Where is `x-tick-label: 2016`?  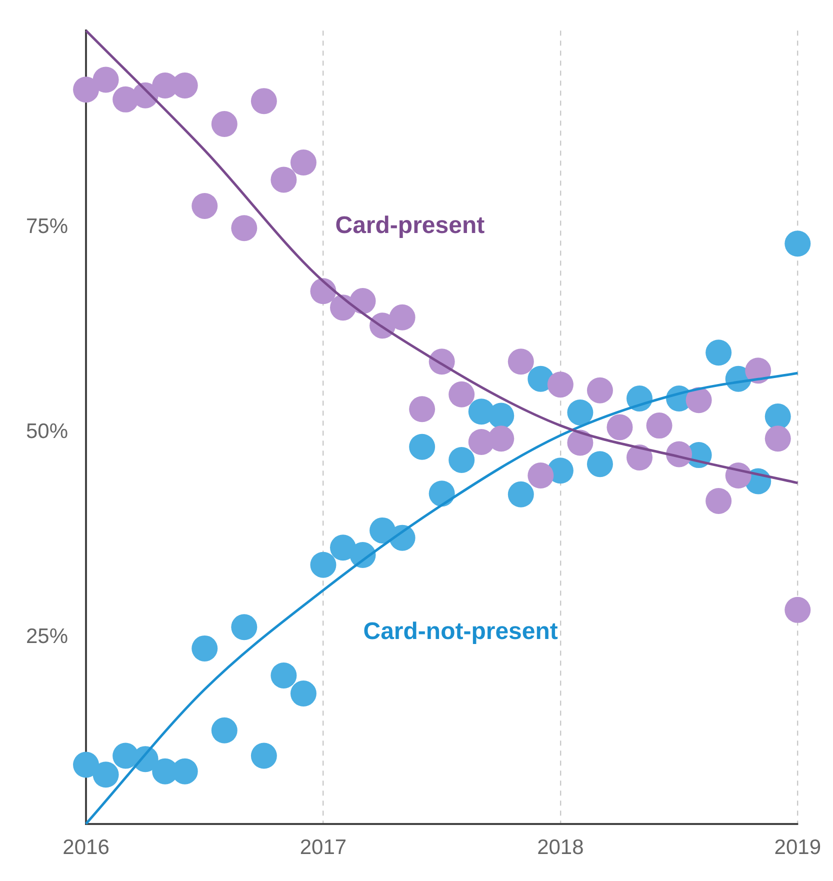
x-tick-label: 2016 is located at coordinates (86, 848).